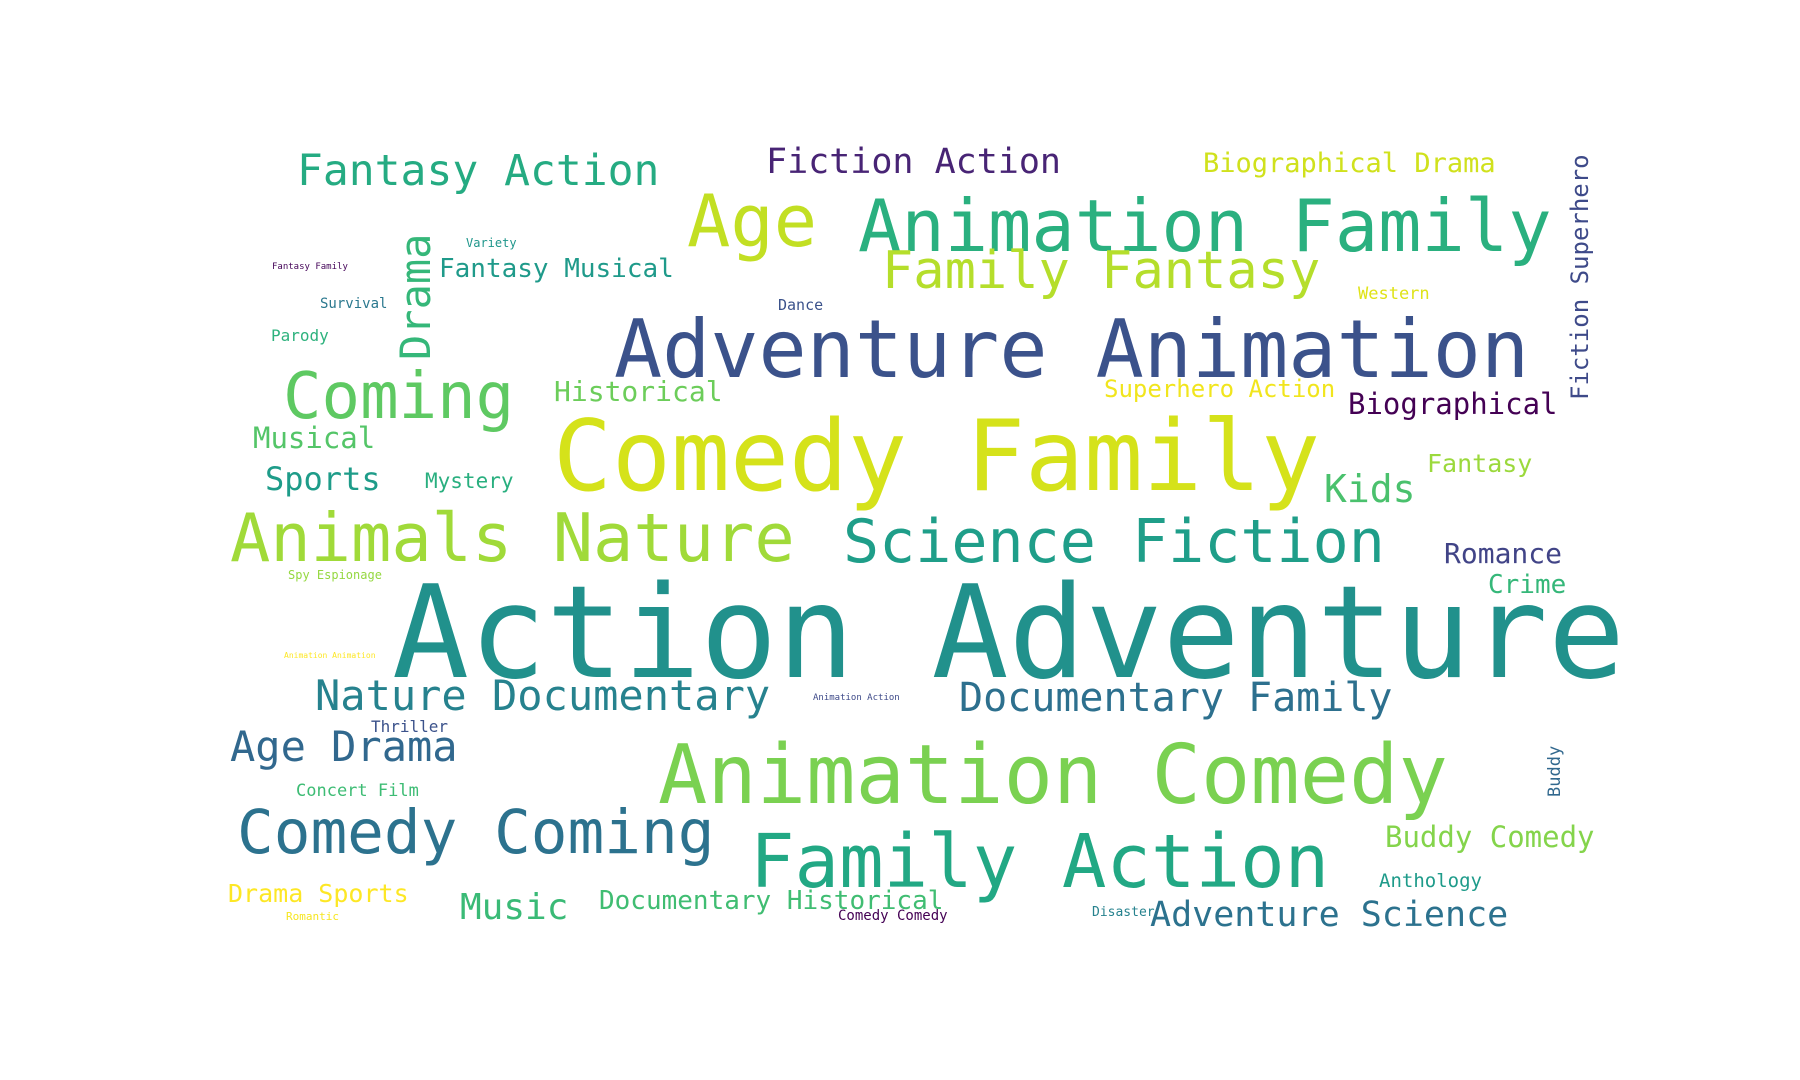  What do you see at coordinates (1072, 349) in the screenshot?
I see `word-adventure-animation: Adventure Animation` at bounding box center [1072, 349].